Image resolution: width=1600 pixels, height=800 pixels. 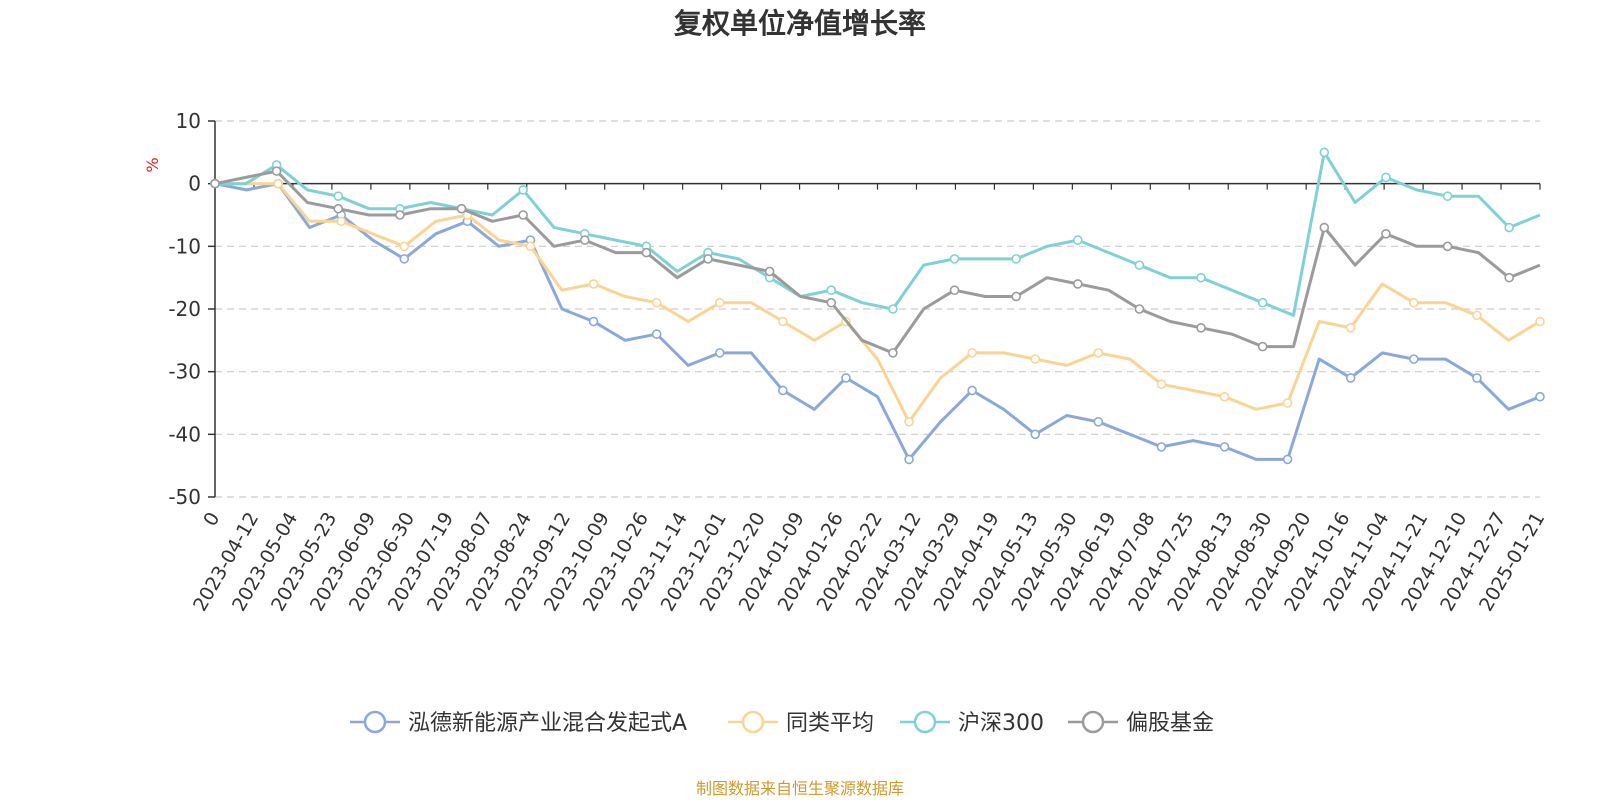 What do you see at coordinates (184, 309) in the screenshot?
I see `y-tick-label: -20` at bounding box center [184, 309].